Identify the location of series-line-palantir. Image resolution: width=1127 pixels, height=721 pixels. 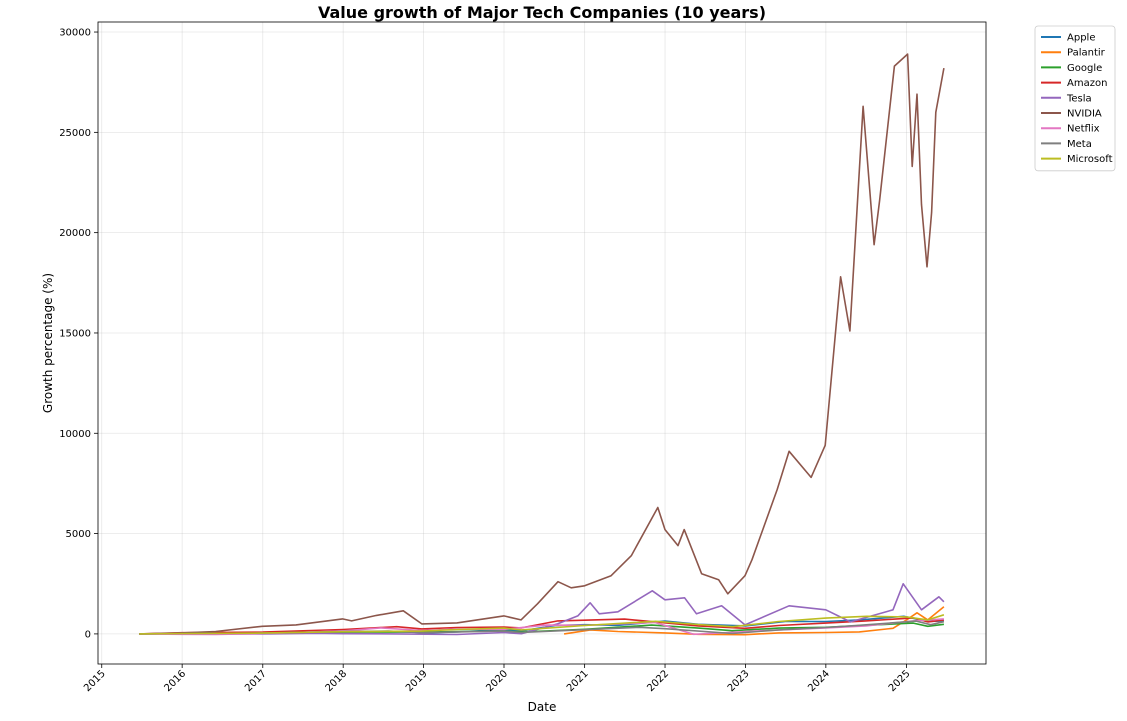
(754, 621).